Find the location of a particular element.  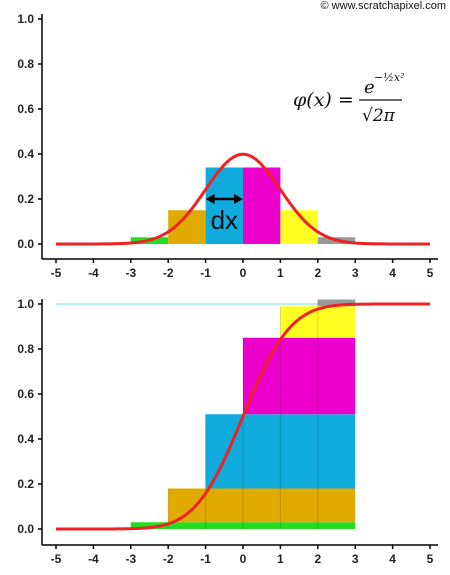

dx-label: dx is located at coordinates (224, 220).